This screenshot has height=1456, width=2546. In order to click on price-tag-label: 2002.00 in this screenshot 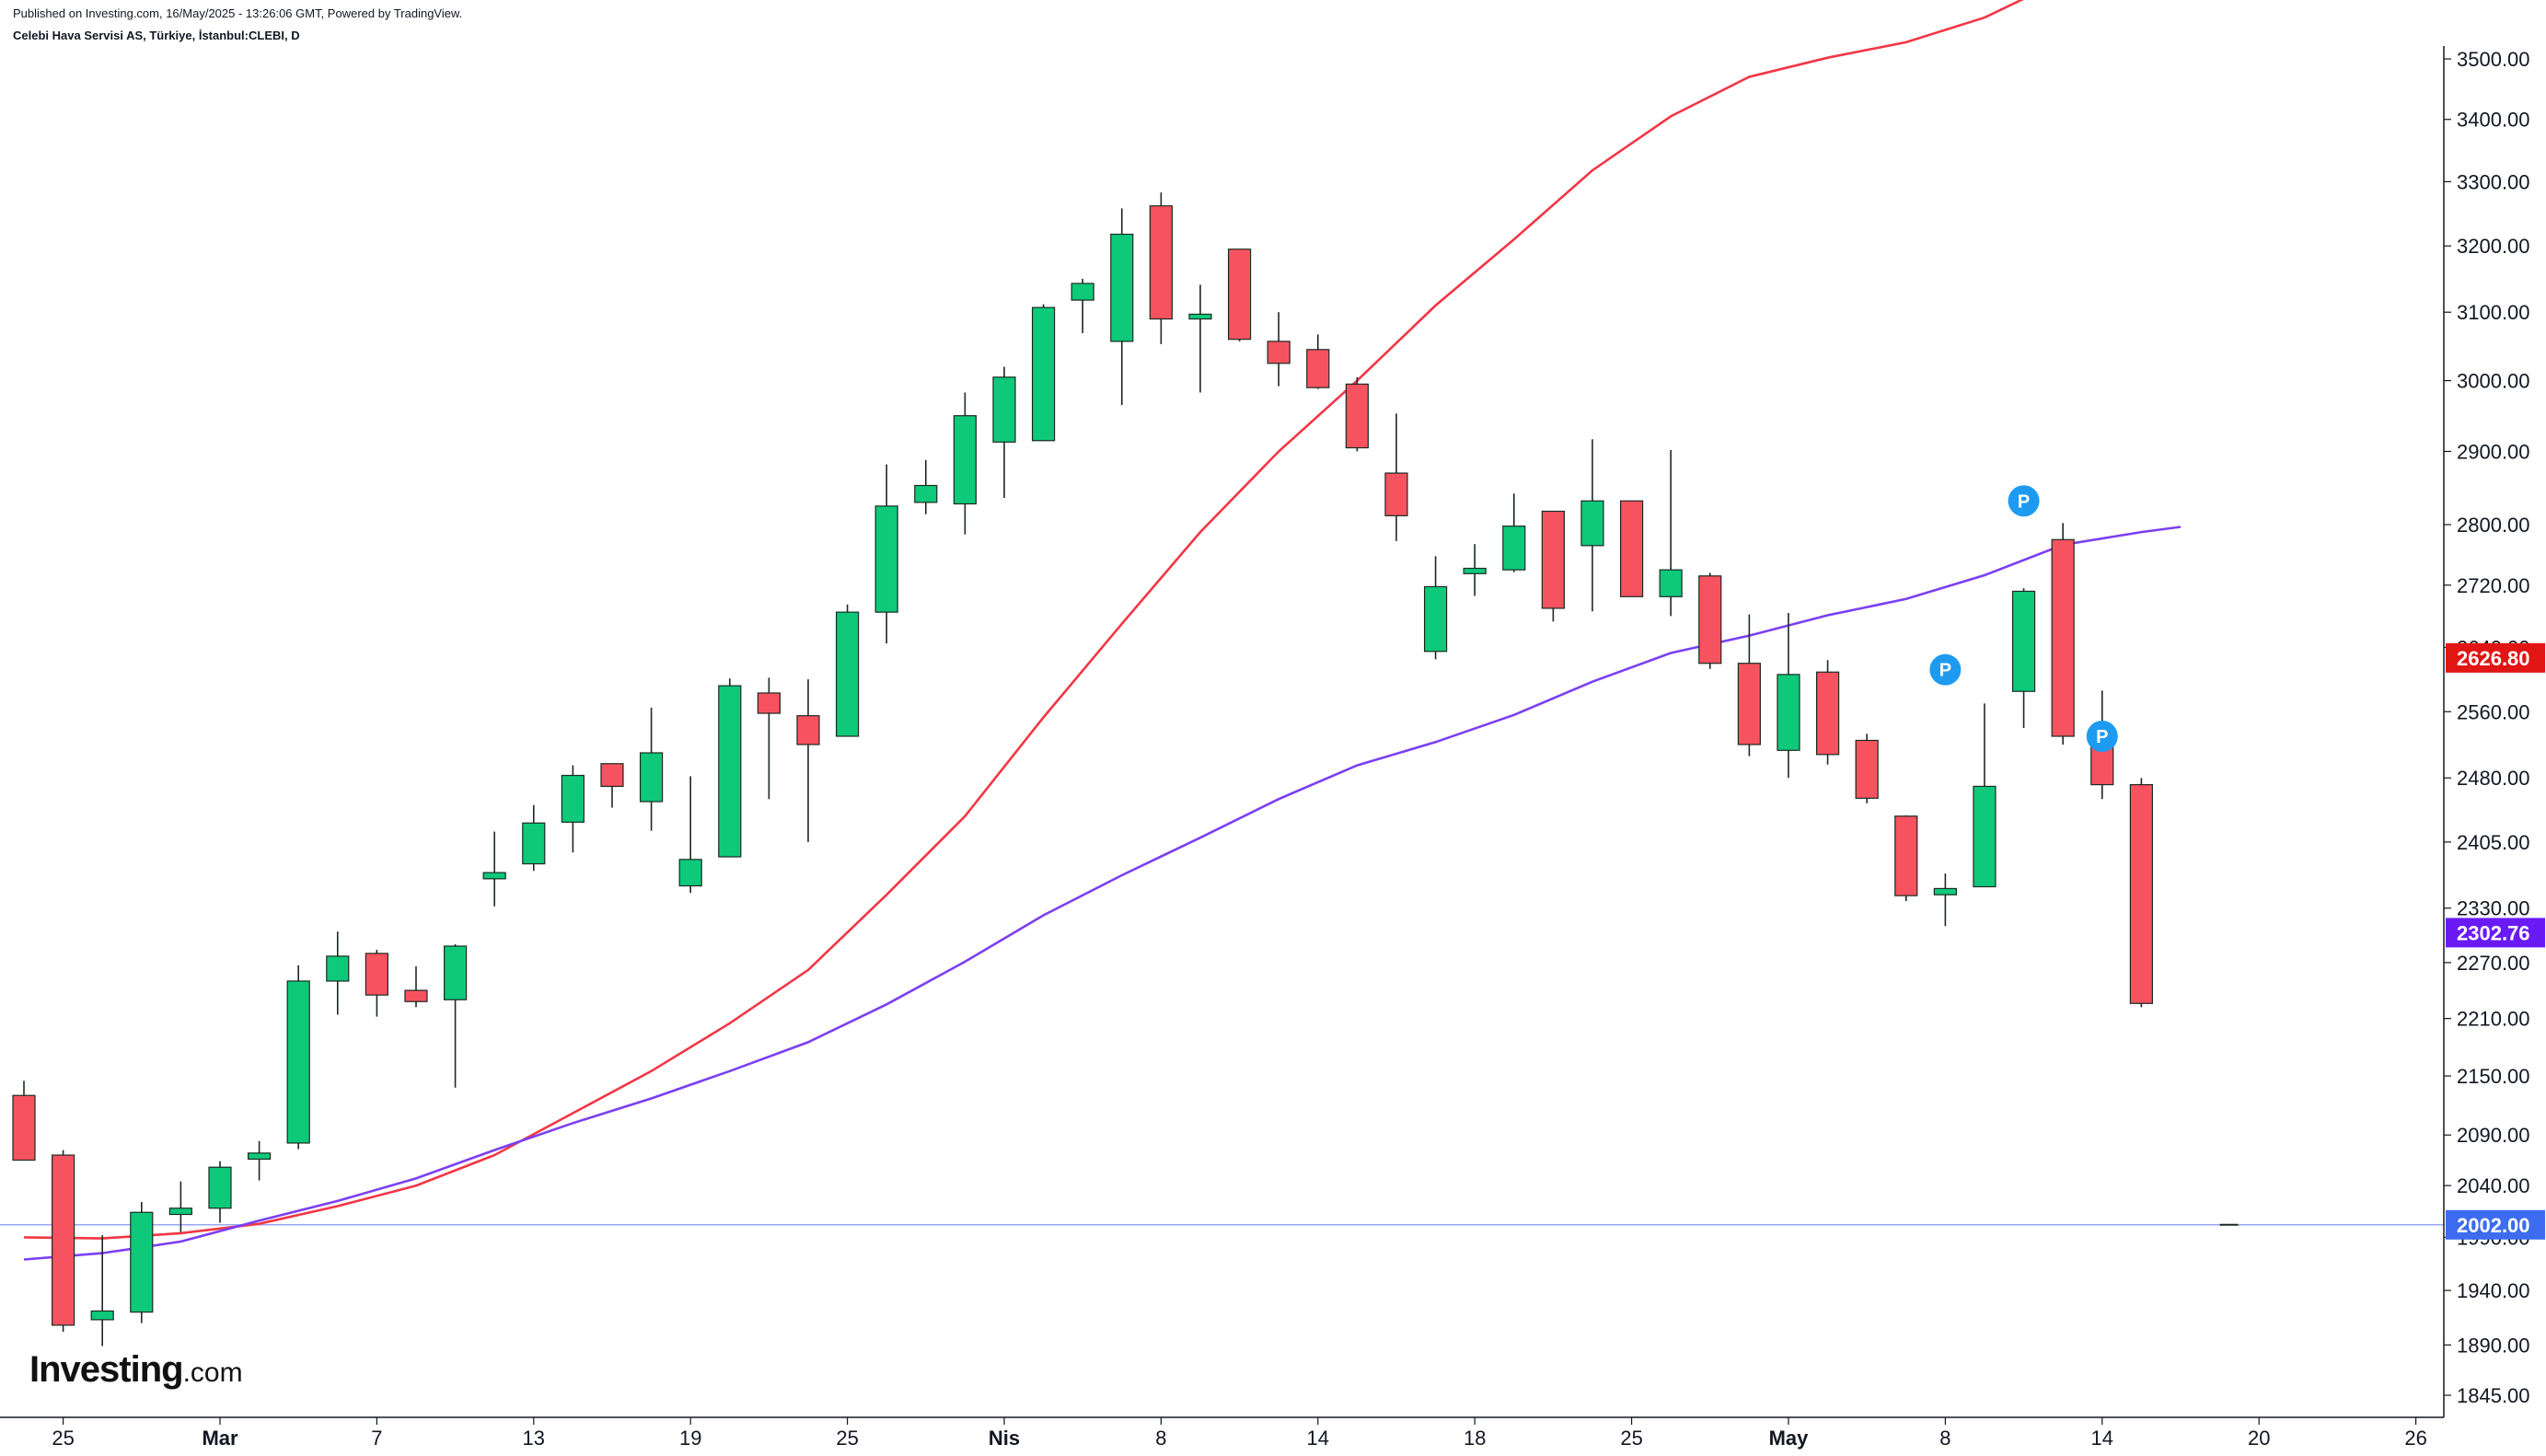, I will do `click(2493, 1225)`.